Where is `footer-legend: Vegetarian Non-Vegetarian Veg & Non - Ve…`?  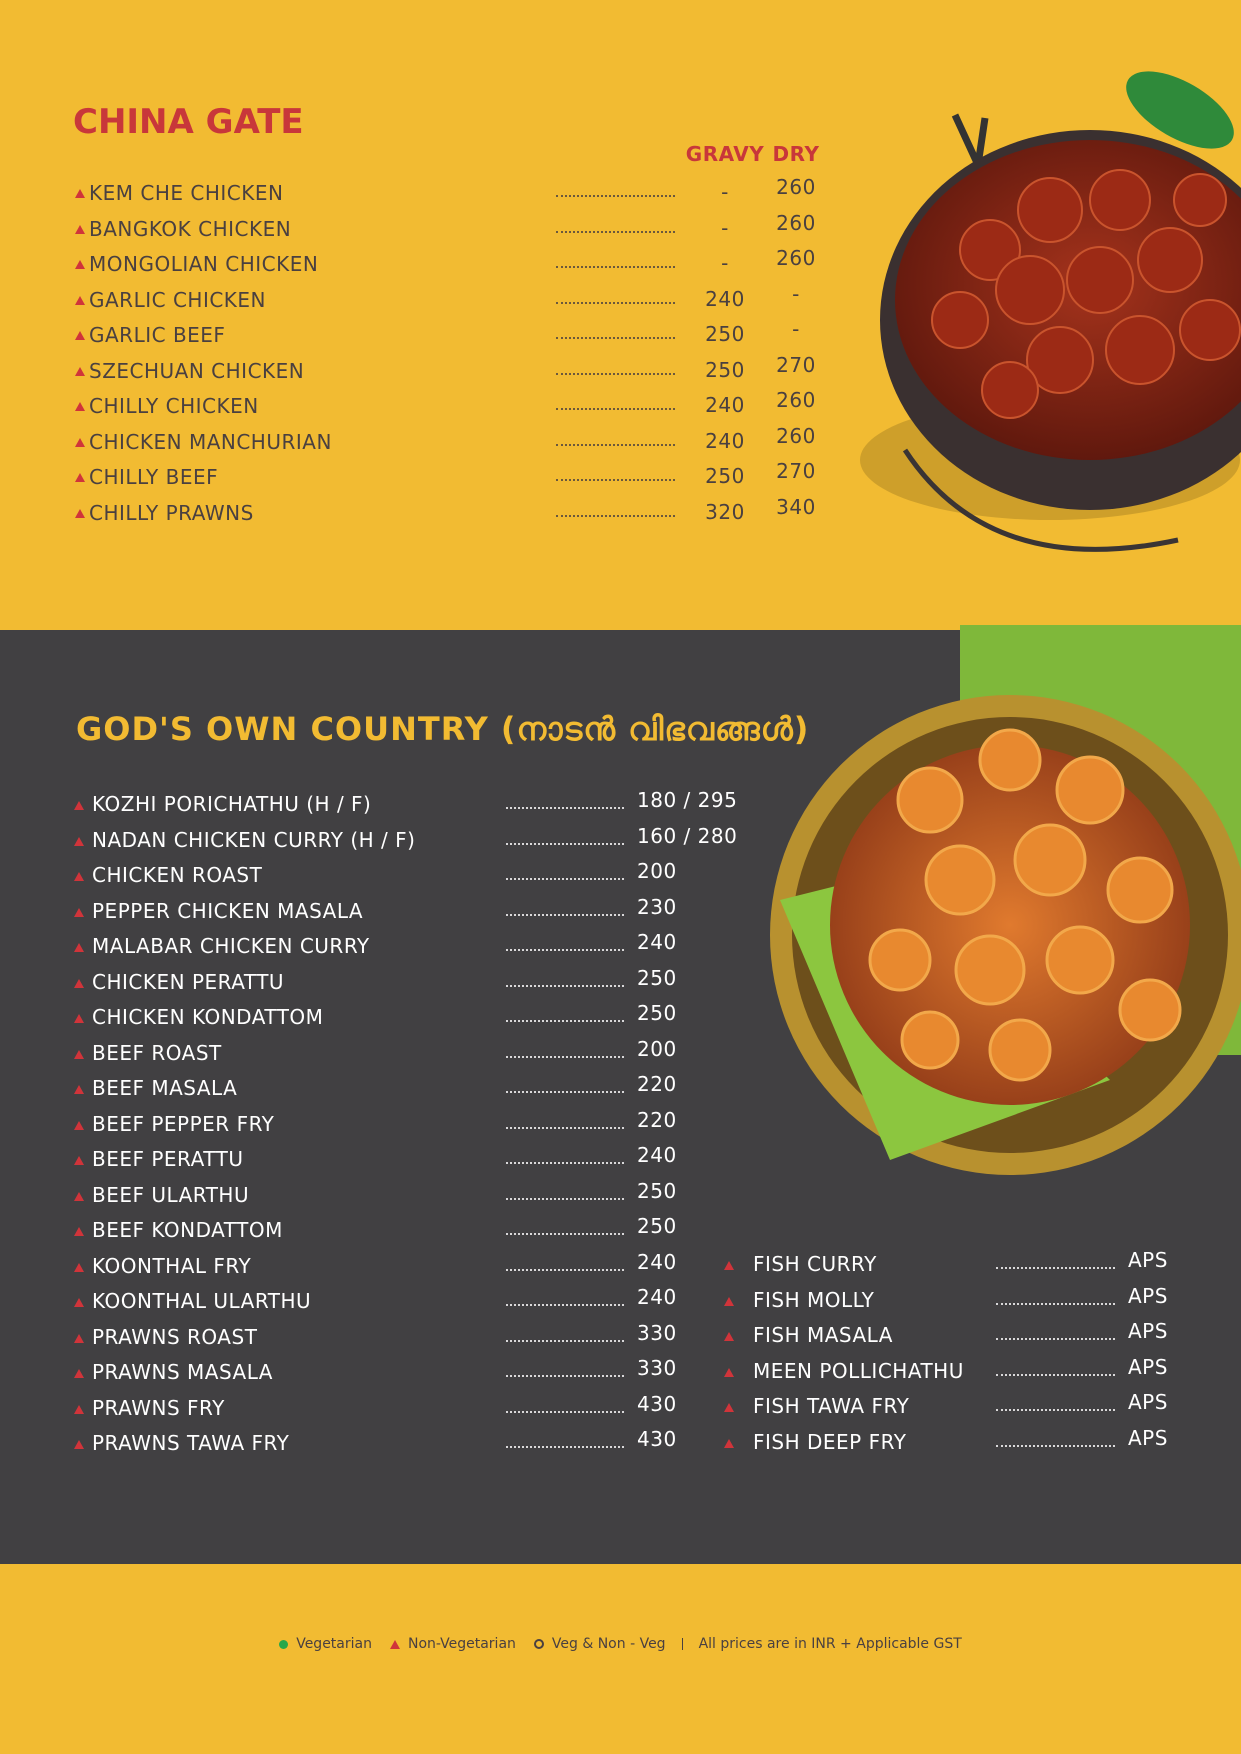 footer-legend: Vegetarian Non-Vegetarian Veg & Non - Ve… is located at coordinates (620, 1644).